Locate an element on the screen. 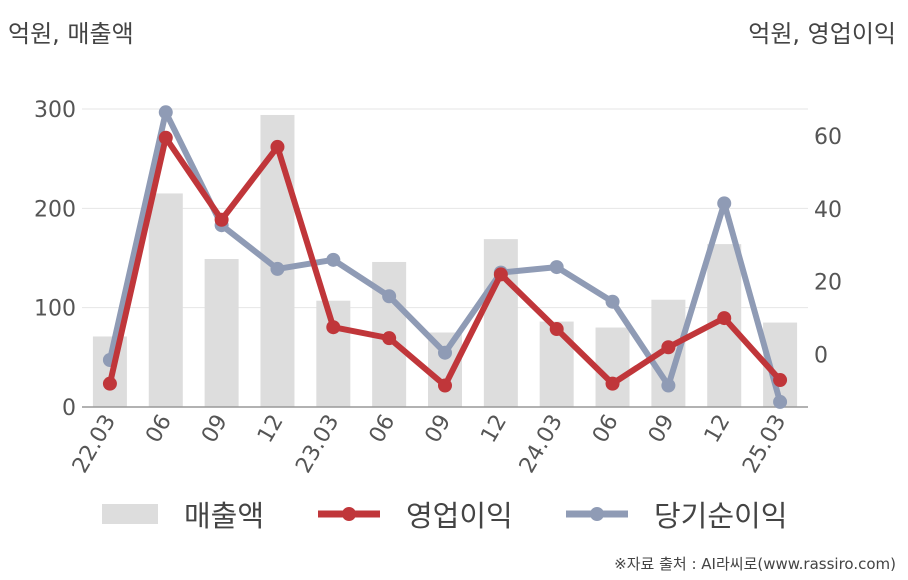  legend-item-operating-profit: 영업이익 is located at coordinates (415, 514).